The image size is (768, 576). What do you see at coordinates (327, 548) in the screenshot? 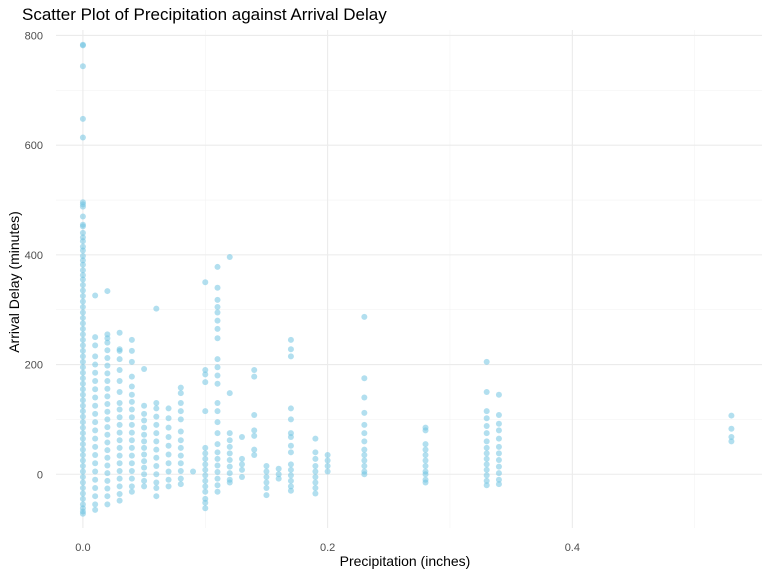
I see `x-axis-ticks: 0.0 0.2 0.4` at bounding box center [327, 548].